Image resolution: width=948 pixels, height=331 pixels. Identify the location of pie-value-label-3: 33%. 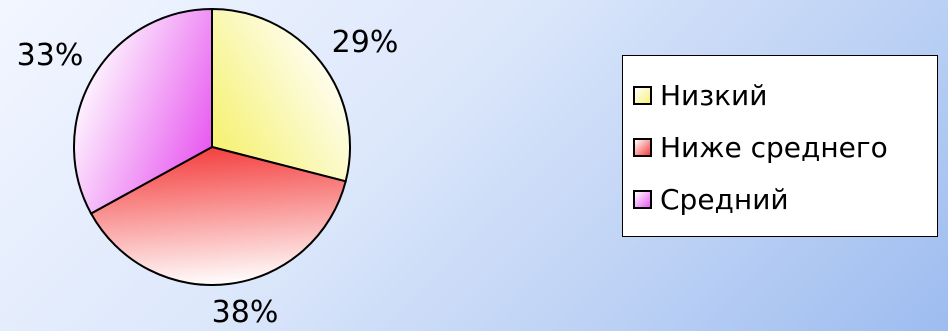
(50, 55).